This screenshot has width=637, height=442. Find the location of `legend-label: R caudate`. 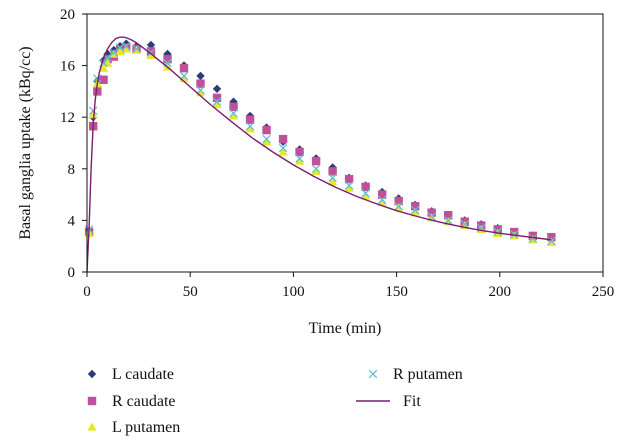

legend-label: R caudate is located at coordinates (144, 401).